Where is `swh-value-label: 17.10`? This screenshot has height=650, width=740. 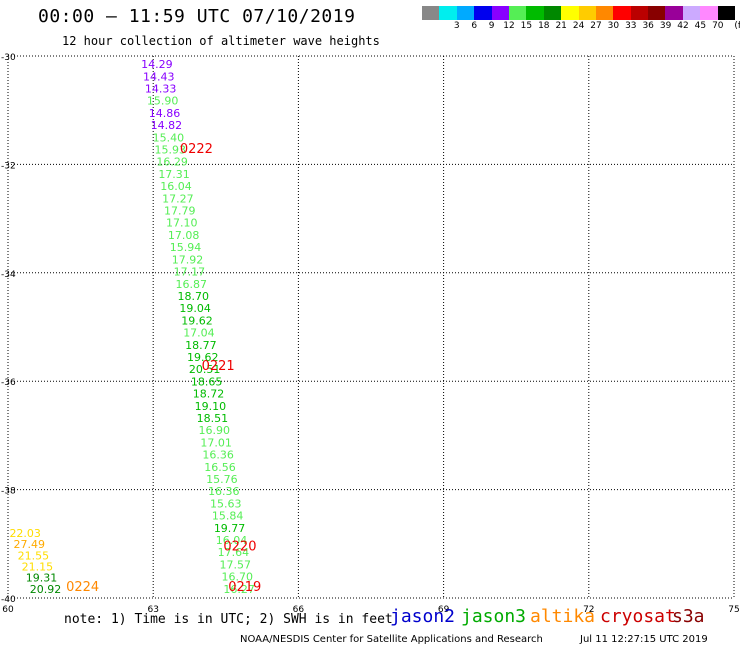 swh-value-label: 17.10 is located at coordinates (182, 223).